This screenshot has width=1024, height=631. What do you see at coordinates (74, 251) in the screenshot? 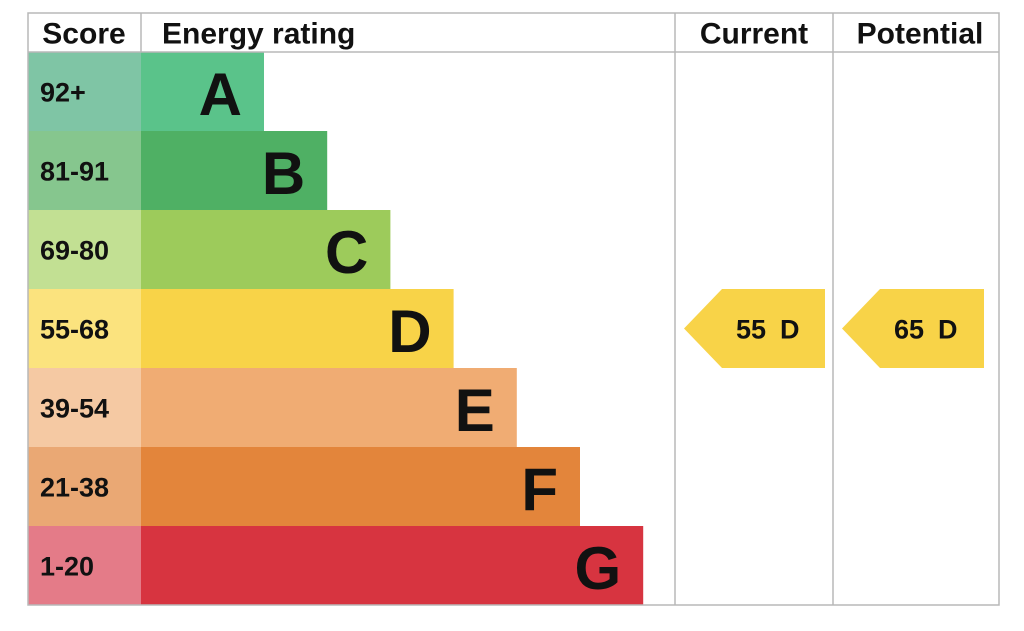
I see `score-label: 69-80` at bounding box center [74, 251].